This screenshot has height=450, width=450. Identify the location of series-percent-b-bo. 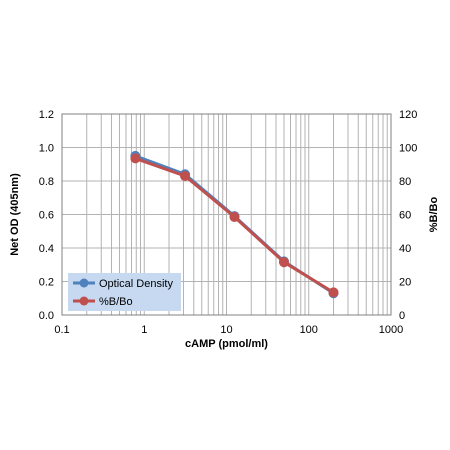
(234, 225).